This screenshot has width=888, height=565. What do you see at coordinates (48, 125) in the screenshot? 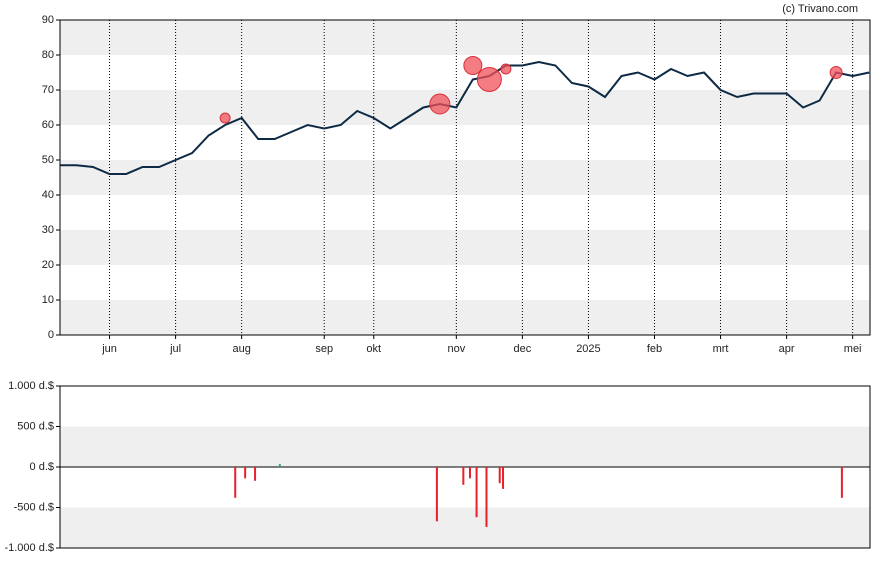
I see `y-tick-label: 60` at bounding box center [48, 125].